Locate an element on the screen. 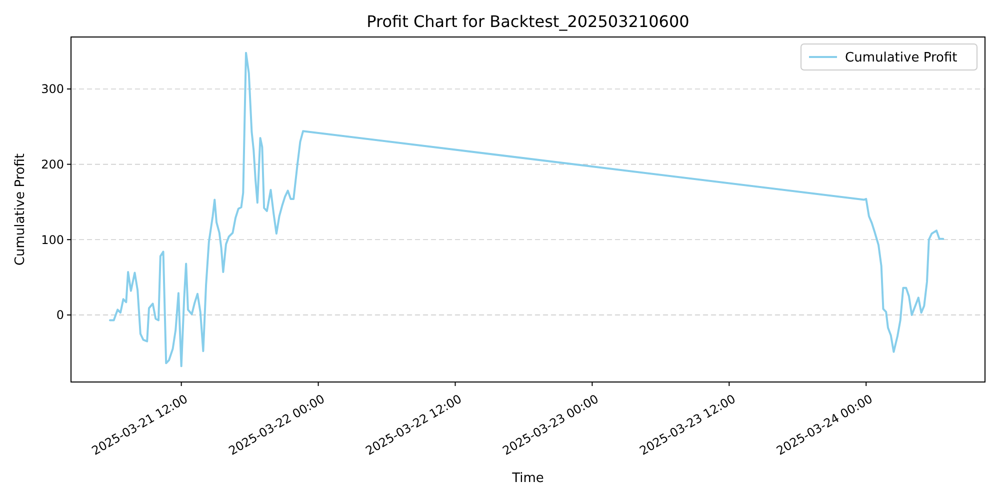 The image size is (1000, 500). y-tick-label: 0 is located at coordinates (60, 315).